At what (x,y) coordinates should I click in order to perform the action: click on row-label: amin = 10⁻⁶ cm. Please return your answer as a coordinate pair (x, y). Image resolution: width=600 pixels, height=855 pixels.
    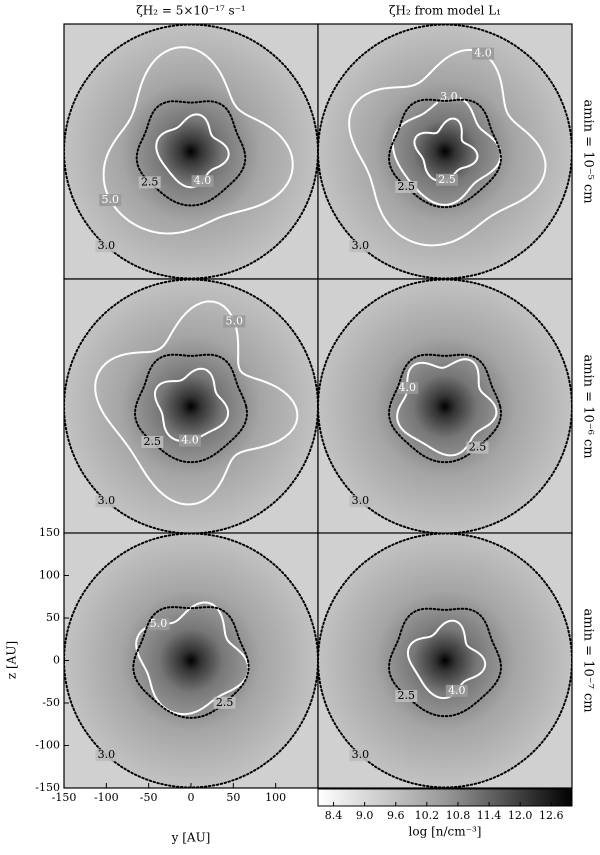
    Looking at the image, I should click on (588, 406).